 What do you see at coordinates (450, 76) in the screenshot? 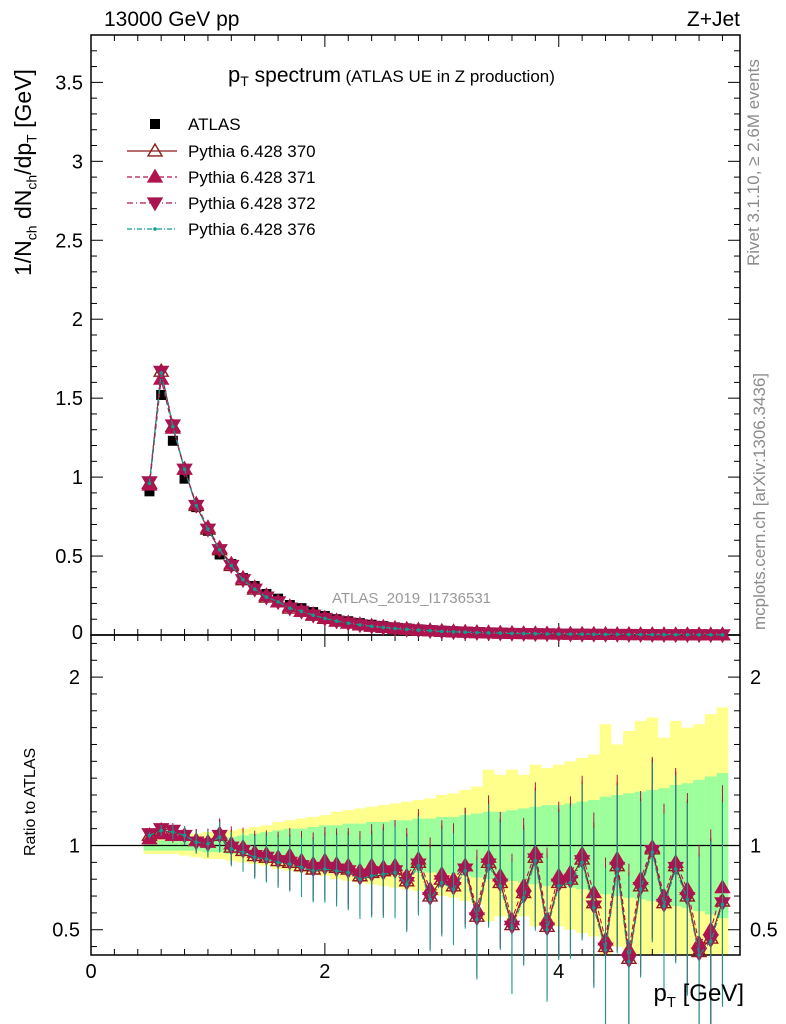
I see `title-paren: (ATLAS UE in Z production)` at bounding box center [450, 76].